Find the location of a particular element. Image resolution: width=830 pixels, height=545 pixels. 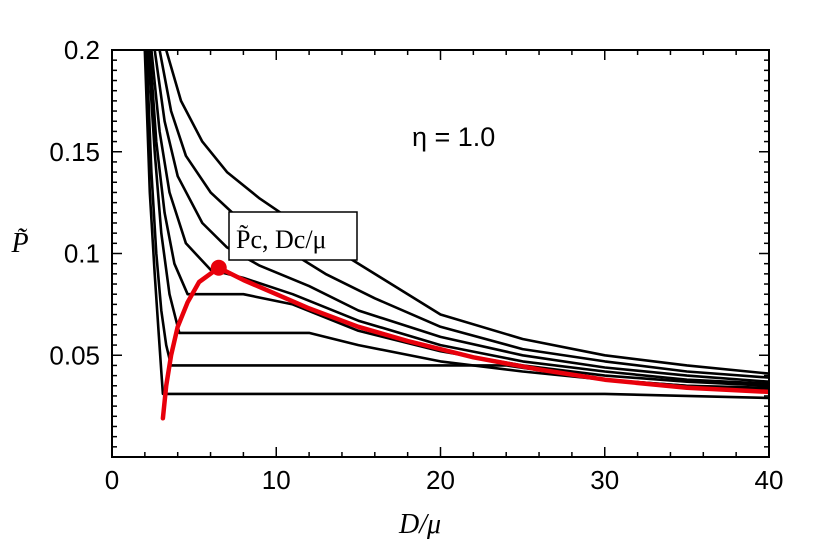

x-tick-label: 30 is located at coordinates (604, 480).